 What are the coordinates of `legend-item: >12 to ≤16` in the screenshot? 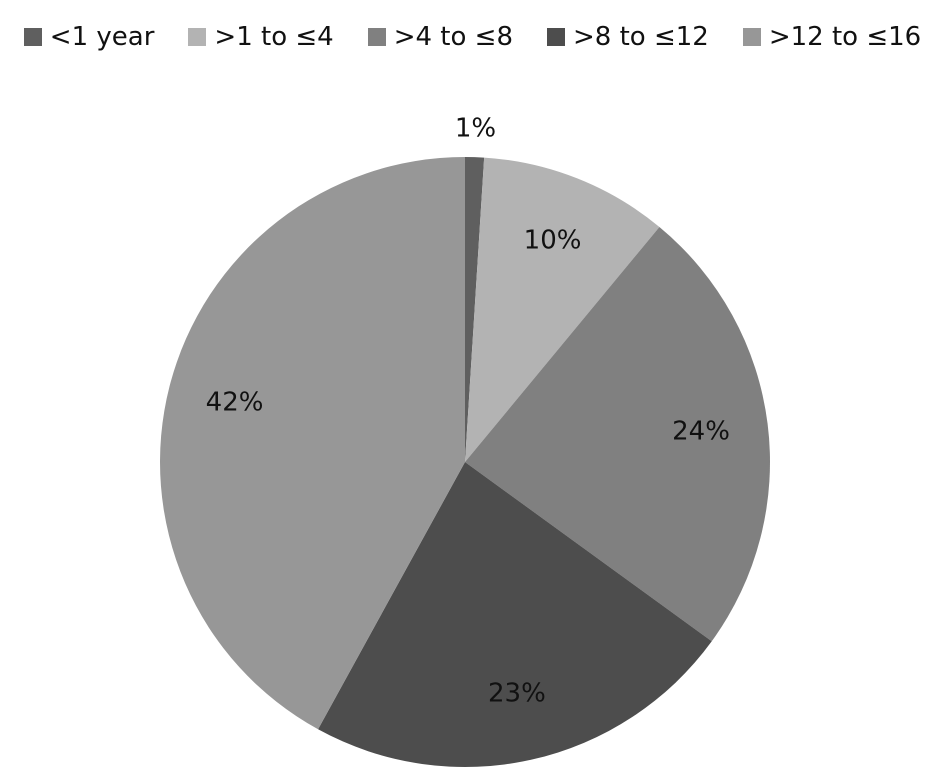 It's located at (832, 37).